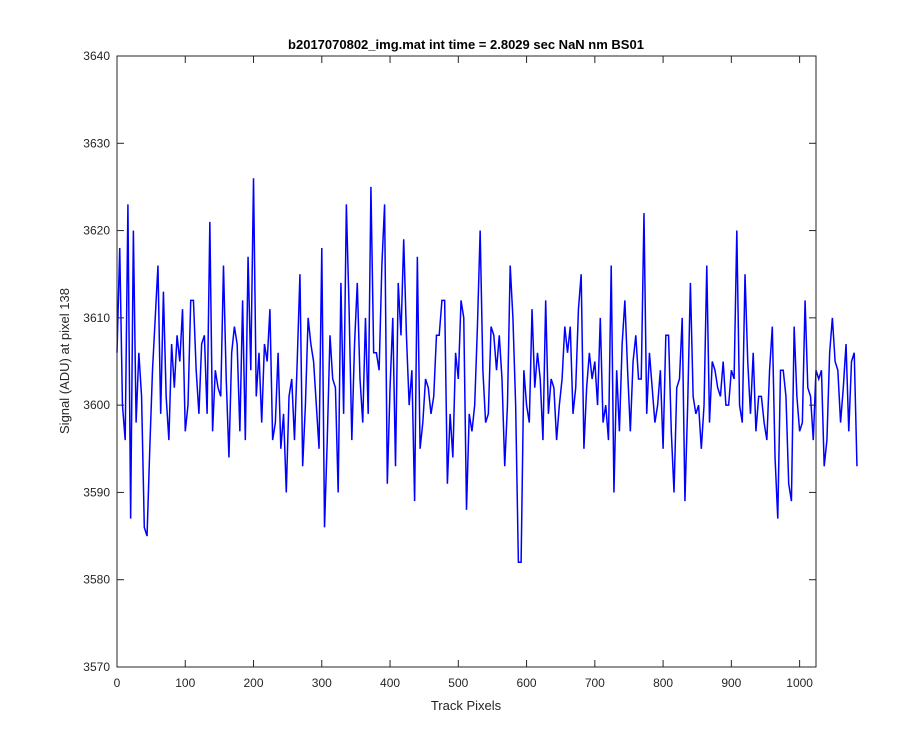 The width and height of the screenshot is (900, 750). I want to click on x-tick-label: 300, so click(322, 683).